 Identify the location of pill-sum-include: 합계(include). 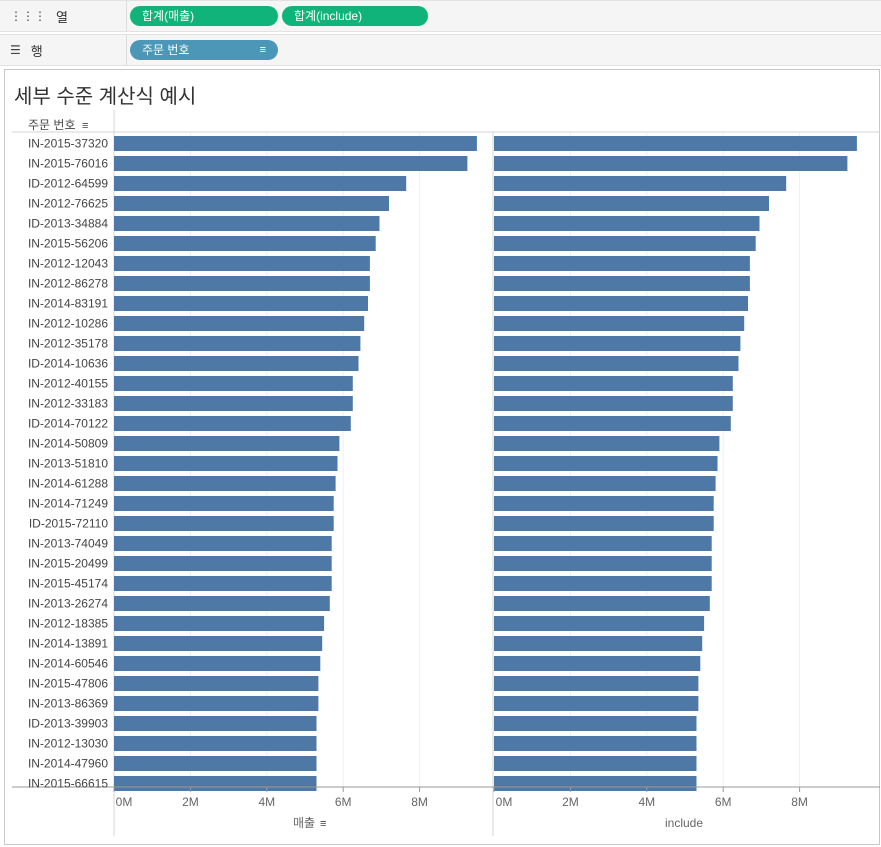
(355, 16).